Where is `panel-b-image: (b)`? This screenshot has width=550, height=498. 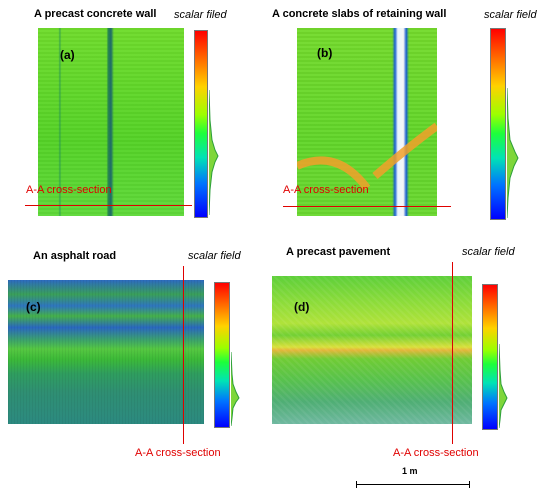 panel-b-image: (b) is located at coordinates (367, 122).